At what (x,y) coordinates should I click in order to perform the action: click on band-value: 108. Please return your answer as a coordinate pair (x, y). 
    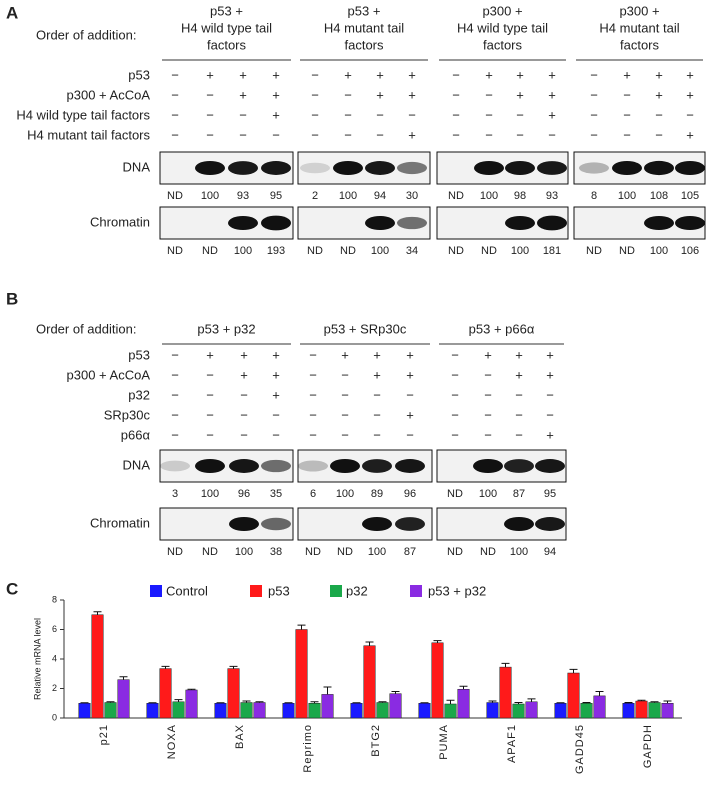
    Looking at the image, I should click on (659, 196).